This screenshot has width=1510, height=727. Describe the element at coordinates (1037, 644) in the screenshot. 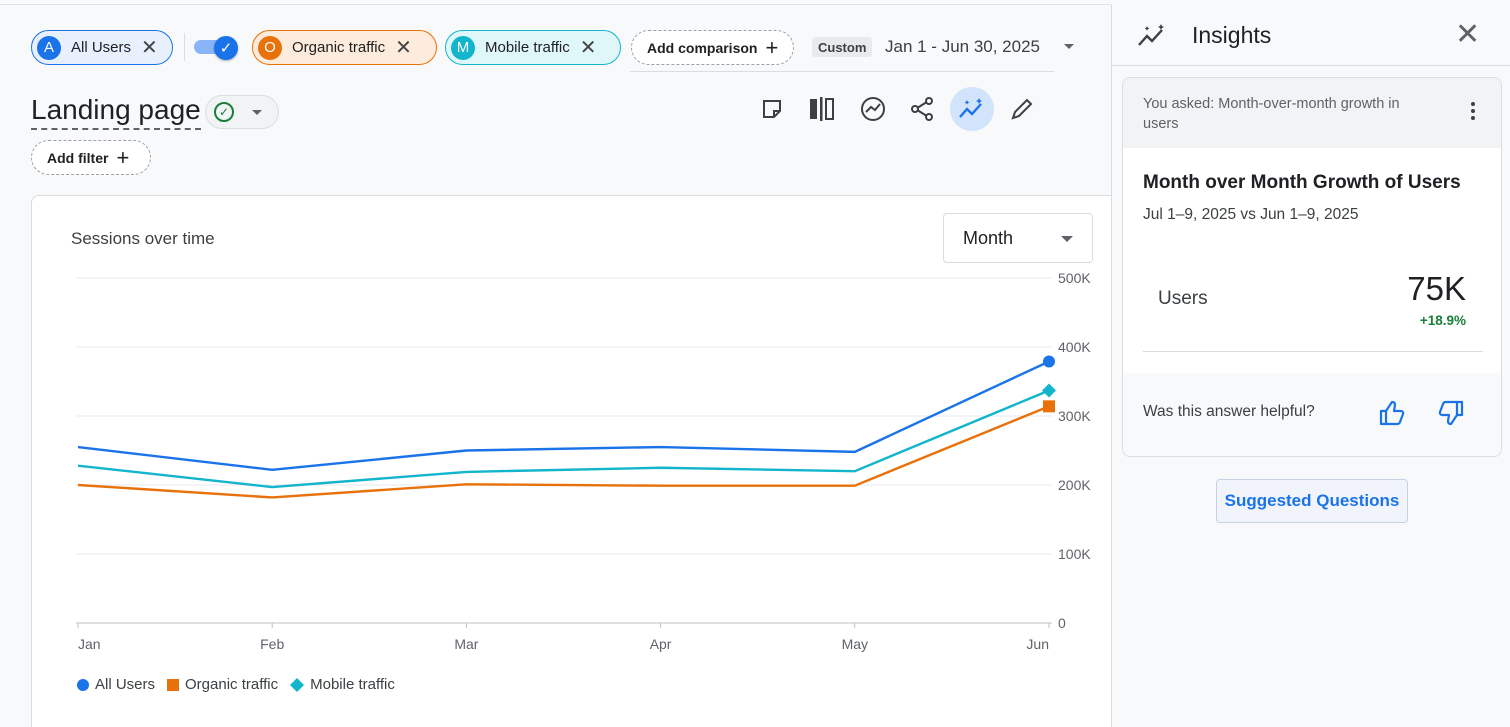

I see `x-tick-label: Jun` at that location.